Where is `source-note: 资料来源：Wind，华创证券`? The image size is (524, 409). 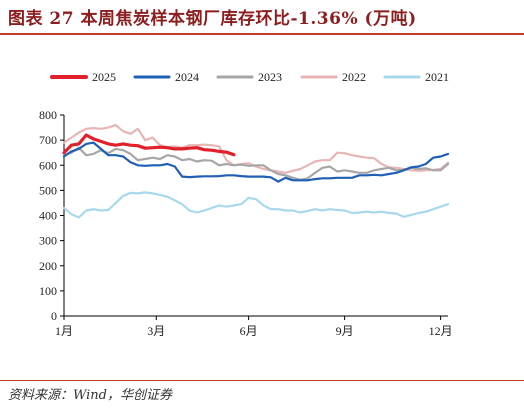 source-note: 资料来源：Wind，华创证券 is located at coordinates (90, 395).